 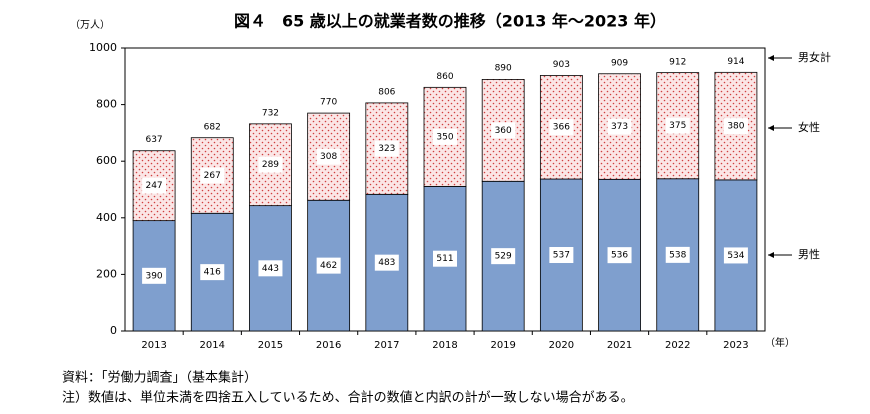 What do you see at coordinates (444, 345) in the screenshot?
I see `x-tick-label: 2018` at bounding box center [444, 345].